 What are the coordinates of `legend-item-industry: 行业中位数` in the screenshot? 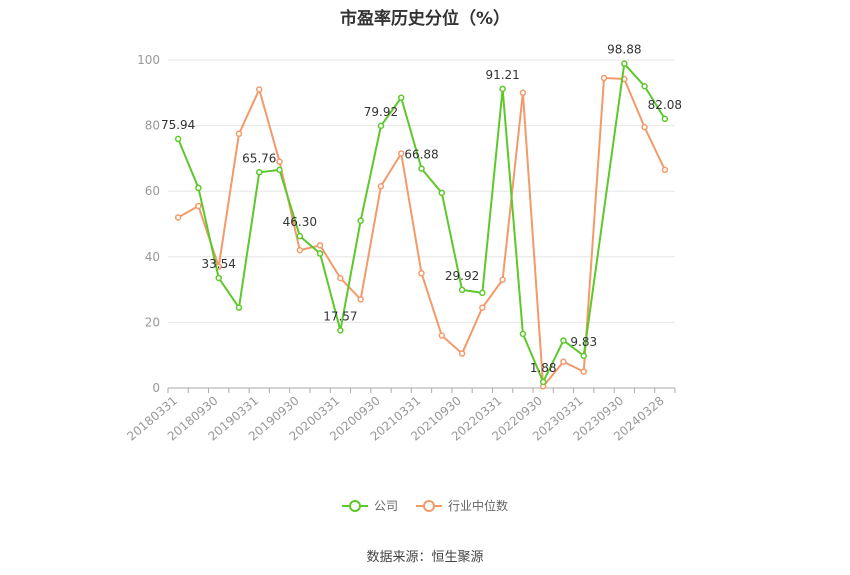 It's located at (462, 505).